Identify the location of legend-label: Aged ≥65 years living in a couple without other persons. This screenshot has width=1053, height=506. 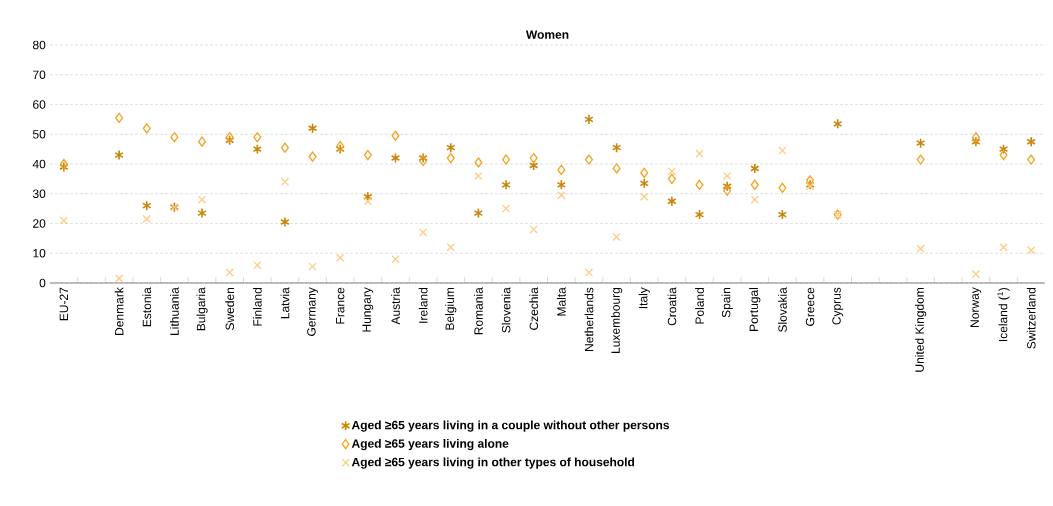
(510, 426).